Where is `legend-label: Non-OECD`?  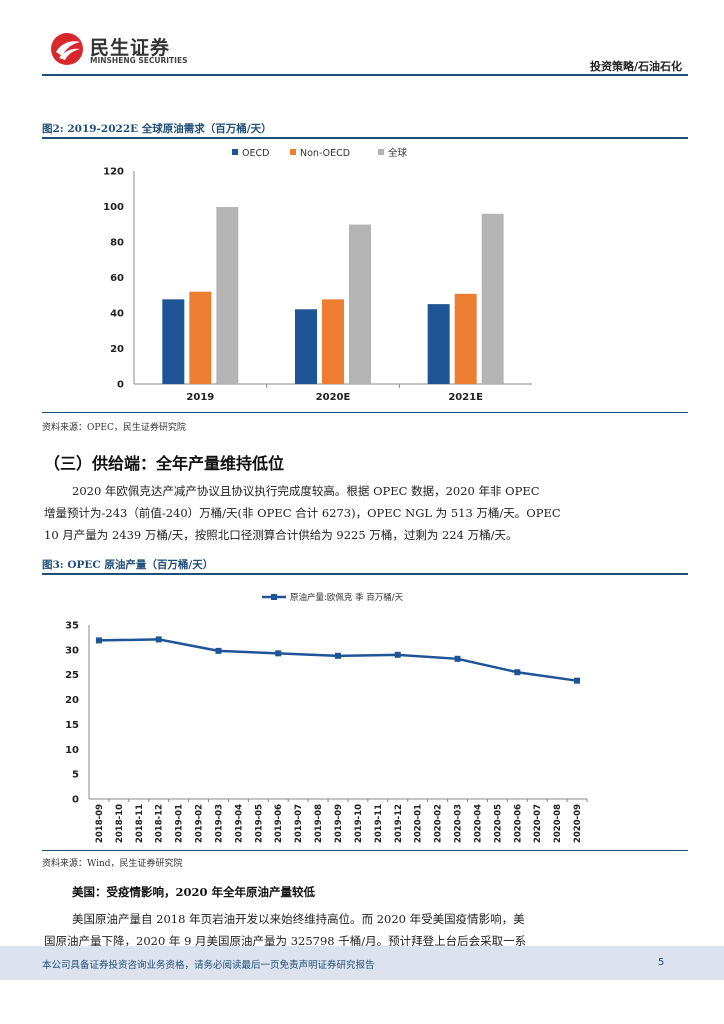 legend-label: Non-OECD is located at coordinates (325, 153).